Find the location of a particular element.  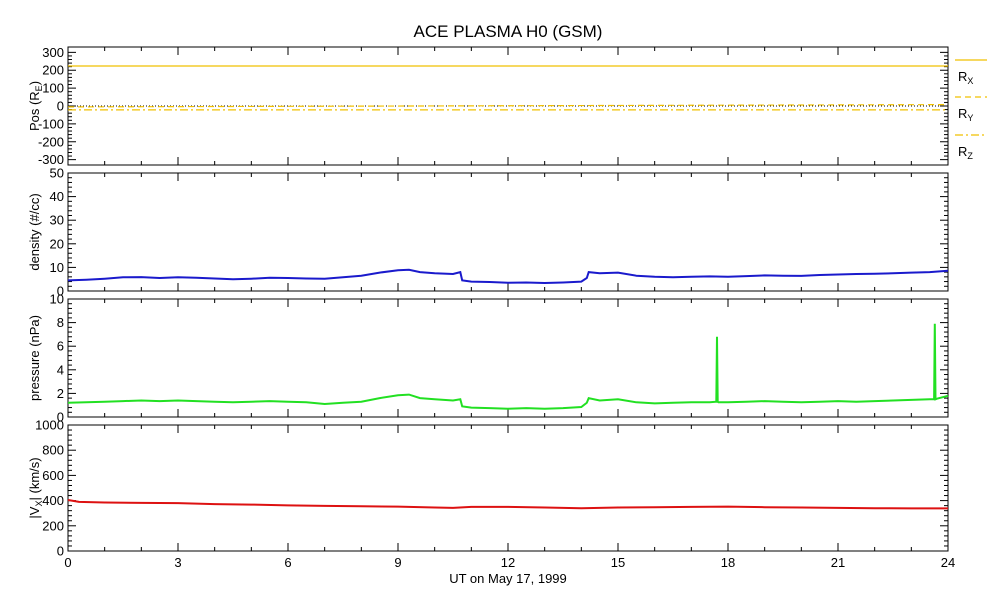

legend-label-y: RY is located at coordinates (965, 114).